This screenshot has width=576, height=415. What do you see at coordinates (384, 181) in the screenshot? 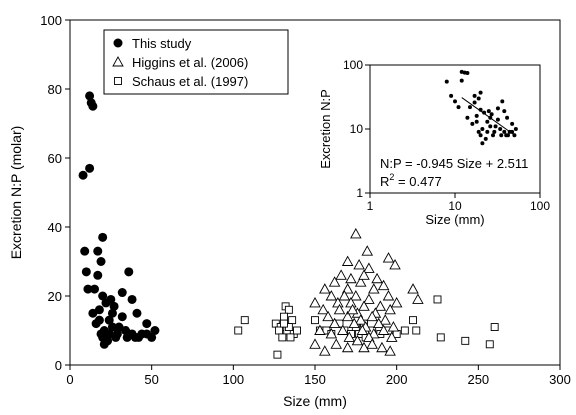
I see `r2-prefix: R` at bounding box center [384, 181].